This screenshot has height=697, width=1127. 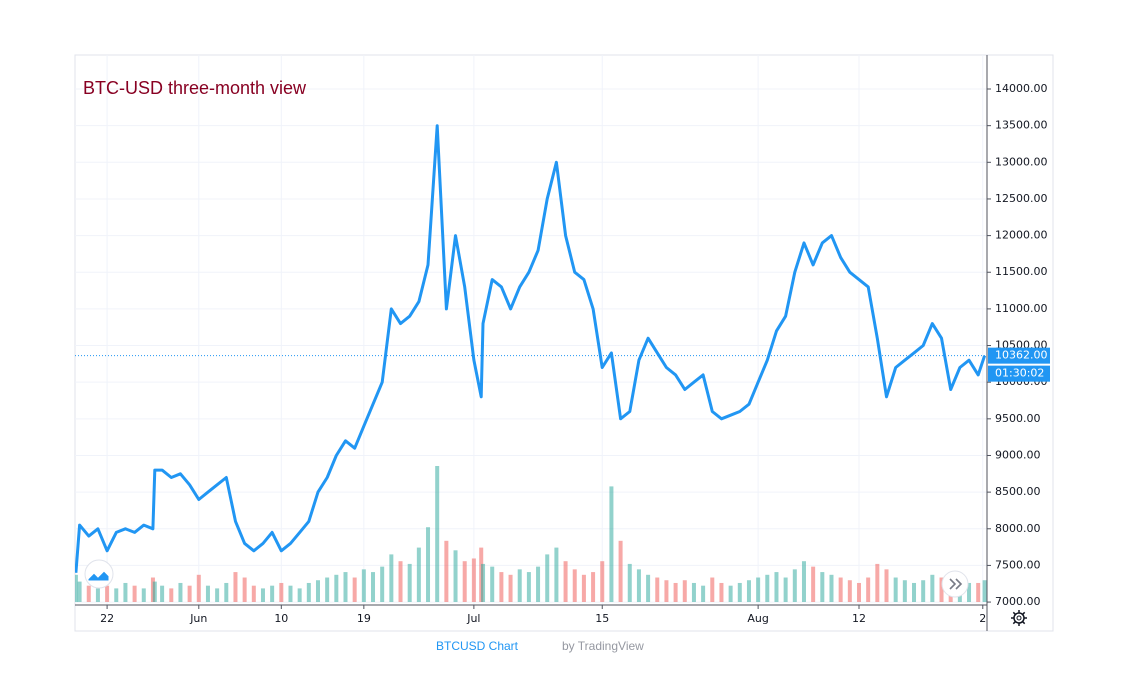 I want to click on x-tick-label: Jun, so click(x=198, y=618).